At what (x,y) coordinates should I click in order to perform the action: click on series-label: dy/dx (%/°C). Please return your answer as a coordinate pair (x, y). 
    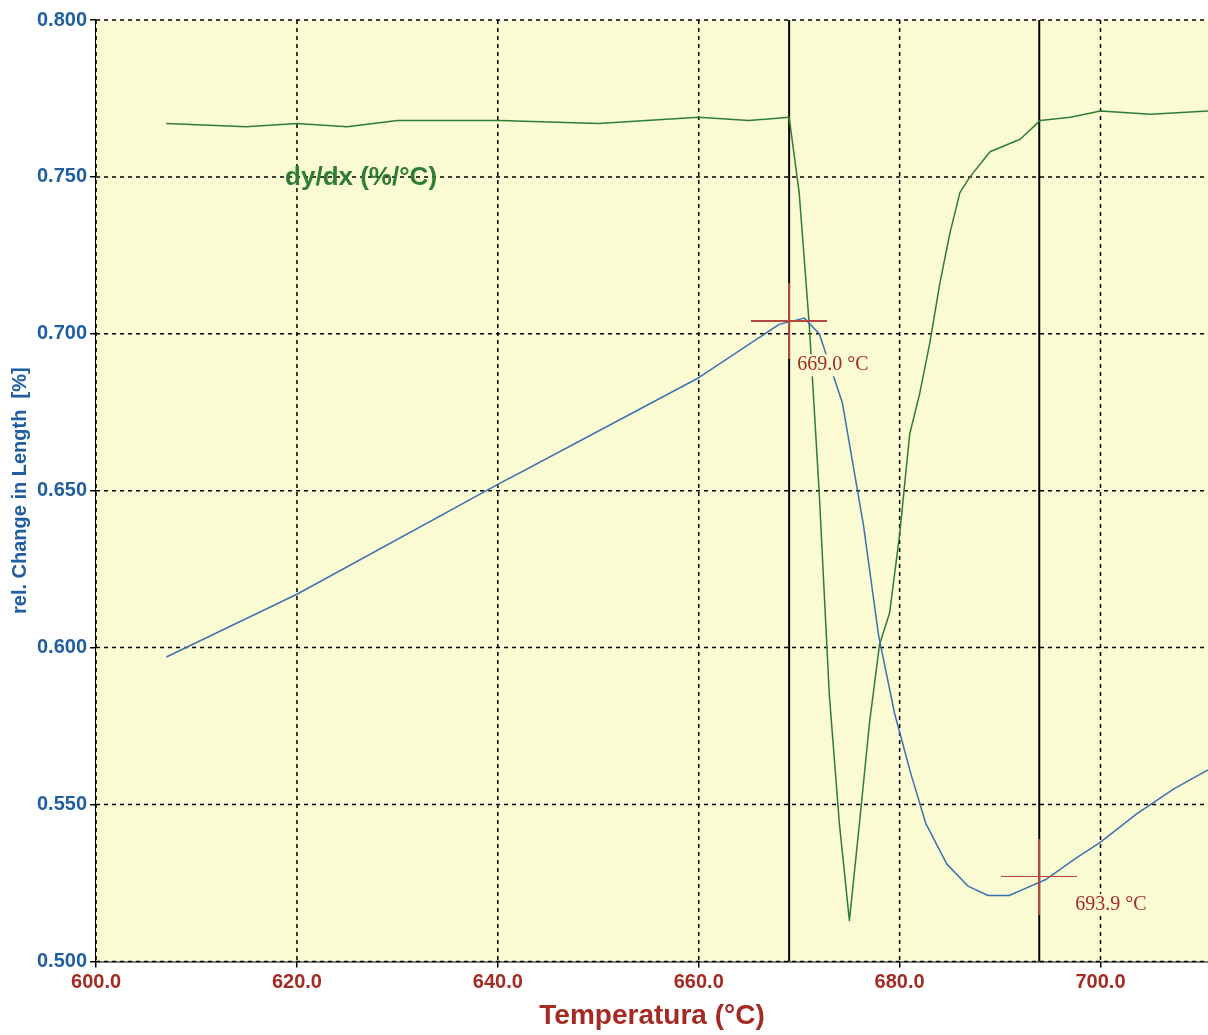
    Looking at the image, I should click on (361, 175).